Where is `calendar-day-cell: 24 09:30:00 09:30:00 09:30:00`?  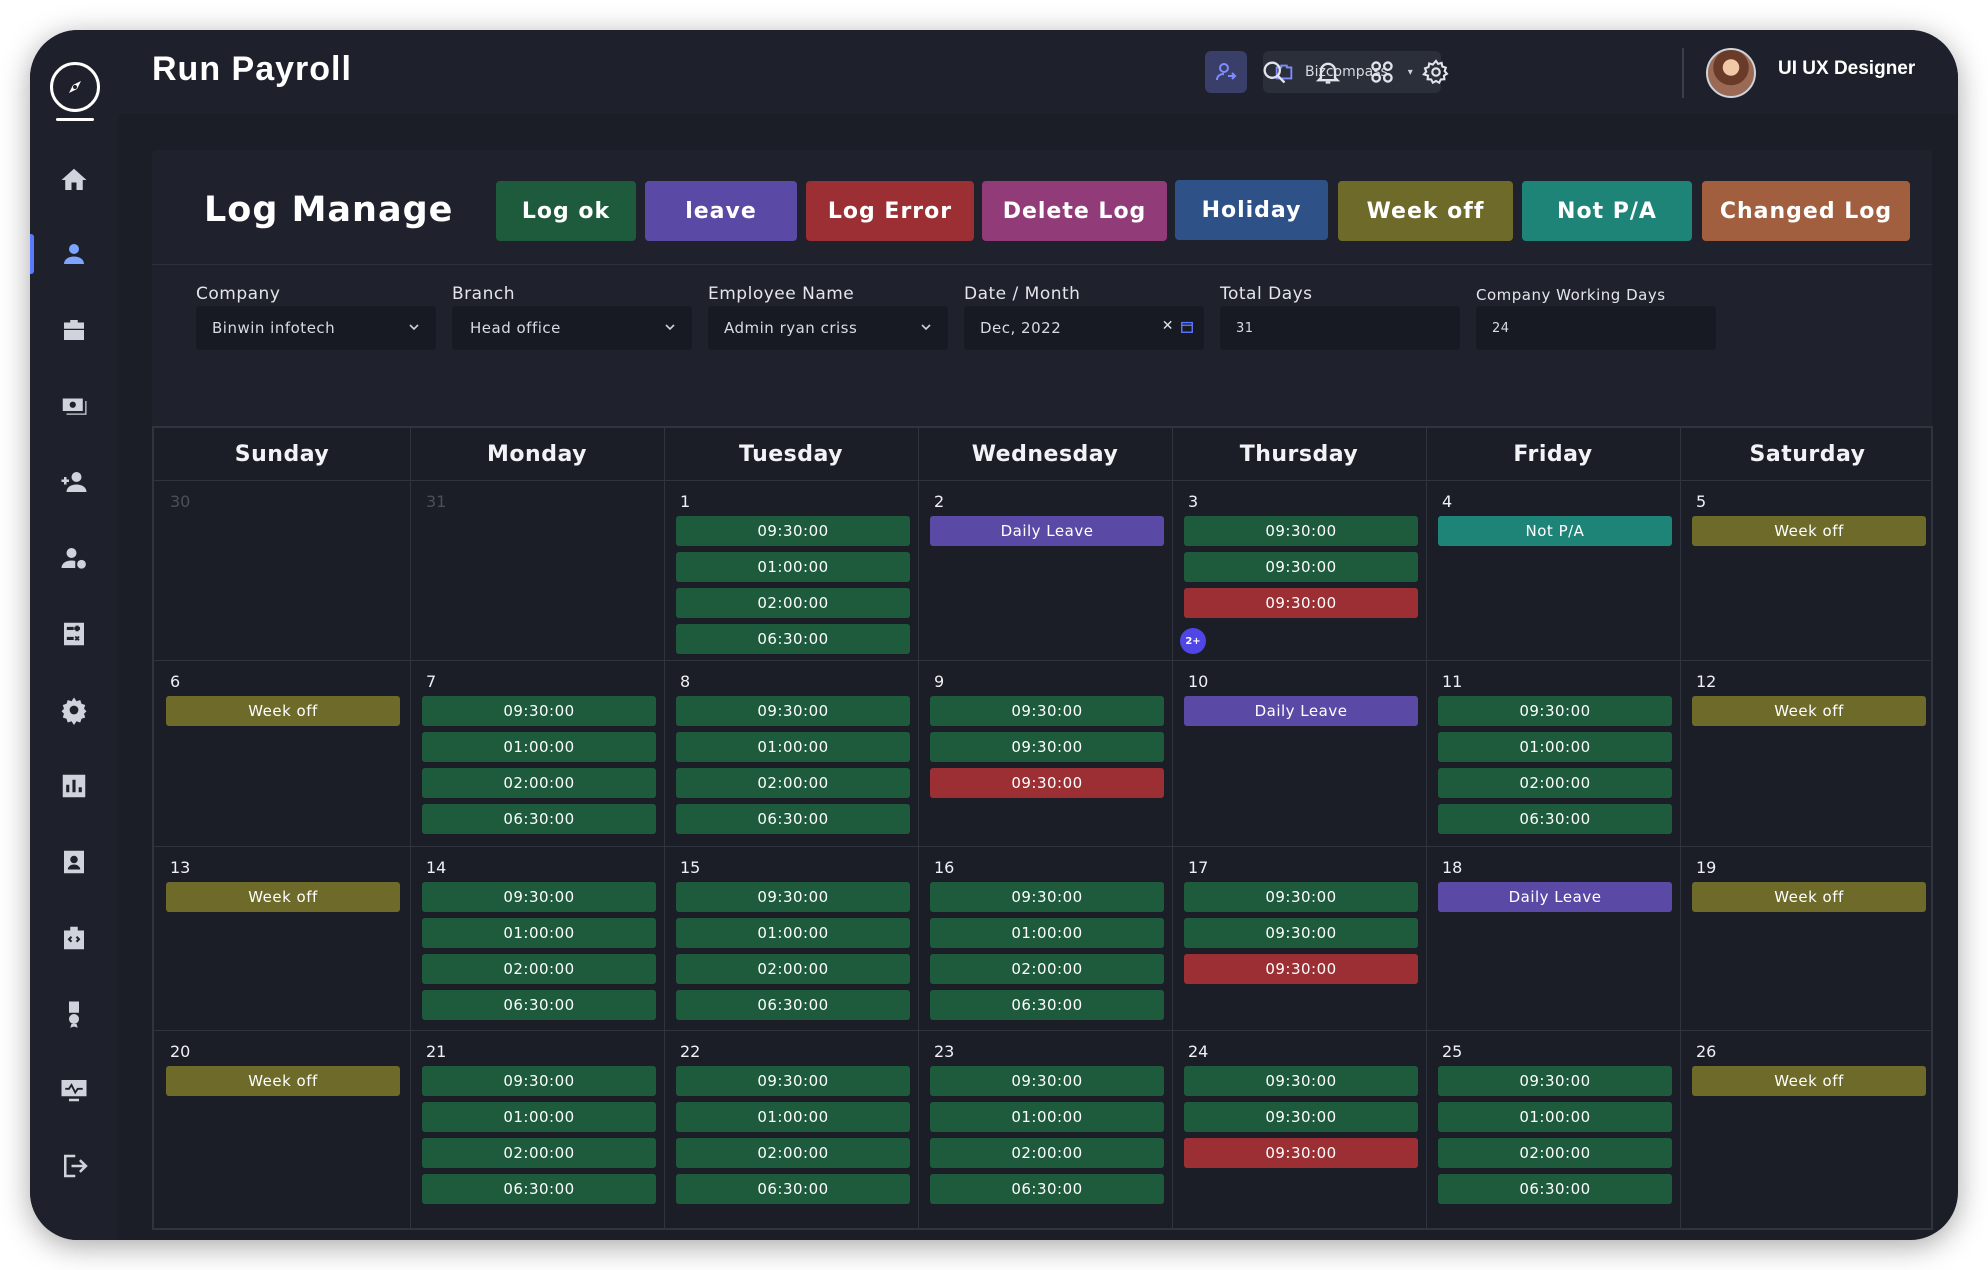 calendar-day-cell: 24 09:30:00 09:30:00 09:30:00 is located at coordinates (1299, 1130).